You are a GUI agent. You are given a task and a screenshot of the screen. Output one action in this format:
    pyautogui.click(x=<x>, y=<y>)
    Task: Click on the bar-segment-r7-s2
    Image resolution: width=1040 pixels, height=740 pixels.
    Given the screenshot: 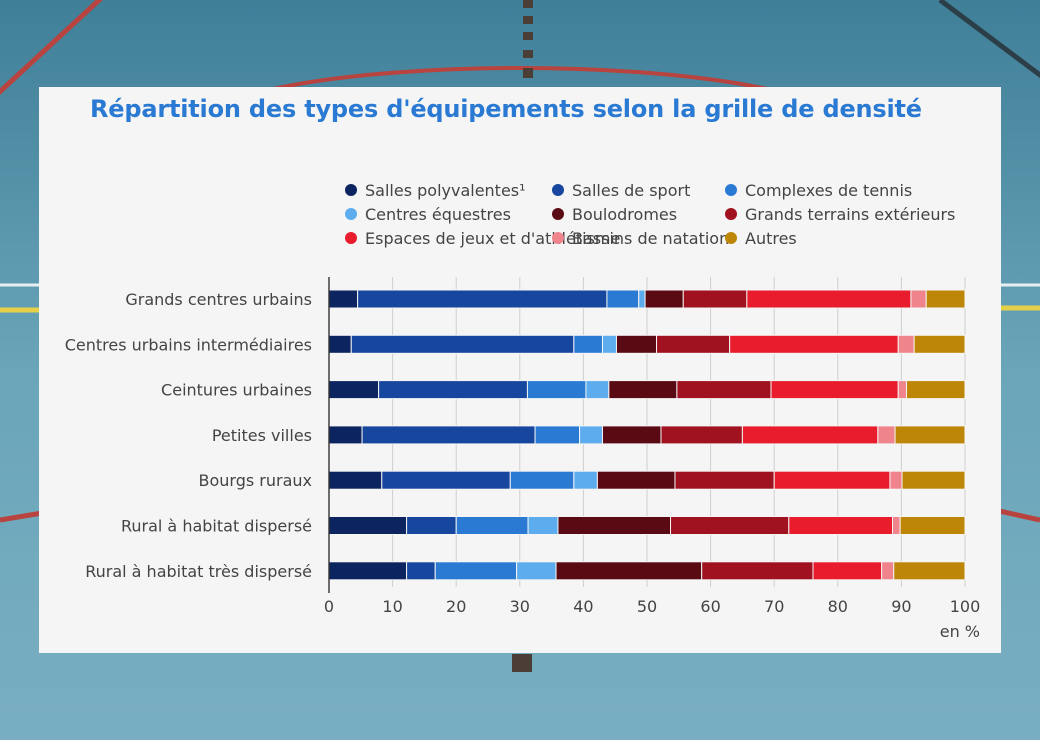 What is the action you would take?
    pyautogui.click(x=421, y=571)
    